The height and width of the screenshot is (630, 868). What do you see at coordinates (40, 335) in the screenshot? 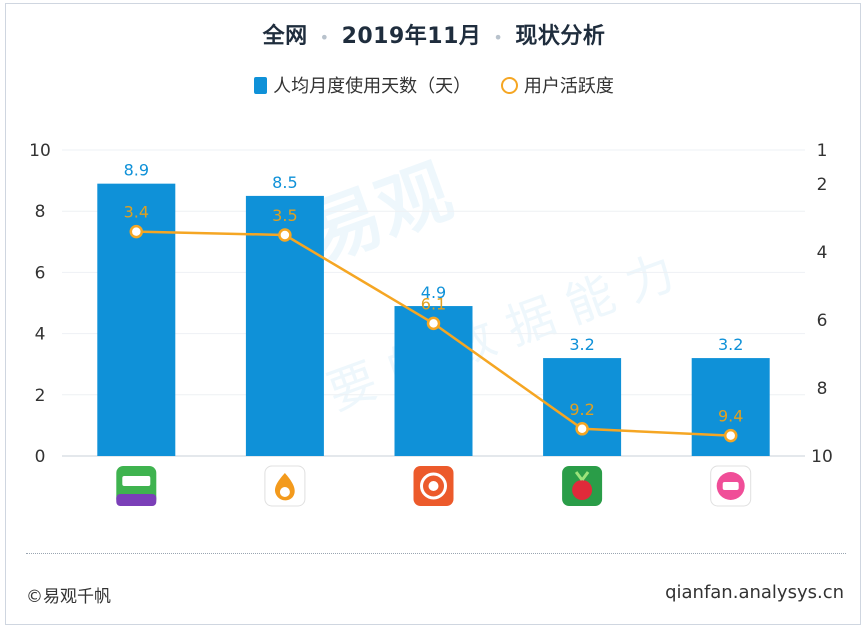
I see `y-left-tick-label: 4` at bounding box center [40, 335].